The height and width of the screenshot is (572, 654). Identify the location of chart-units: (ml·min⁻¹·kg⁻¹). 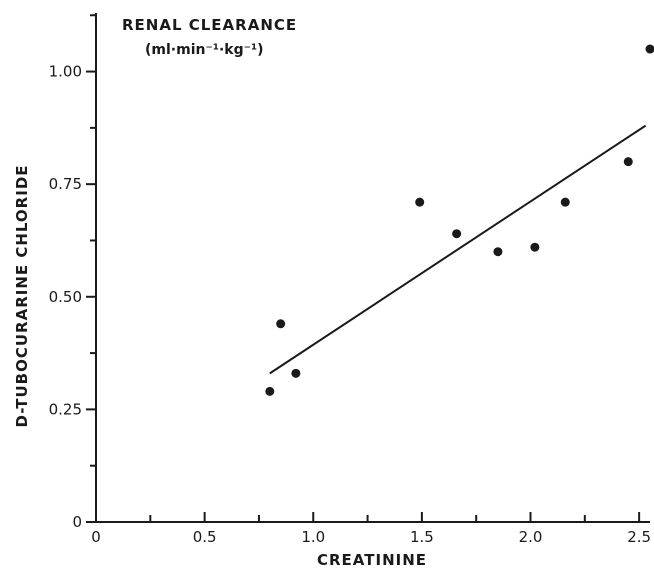
(204, 50).